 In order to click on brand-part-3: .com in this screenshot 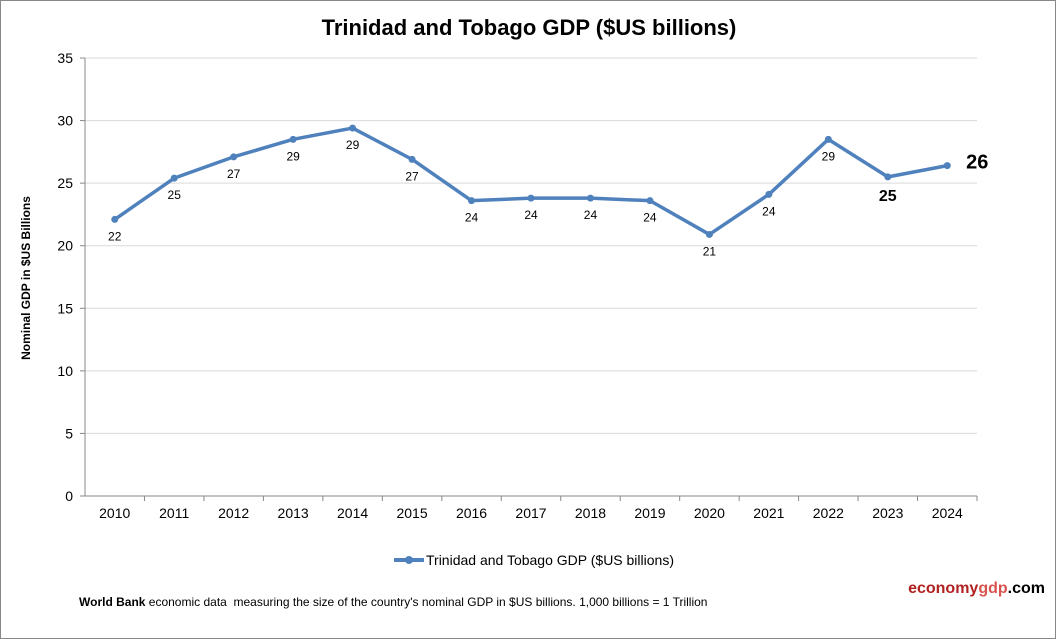, I will do `click(1026, 588)`.